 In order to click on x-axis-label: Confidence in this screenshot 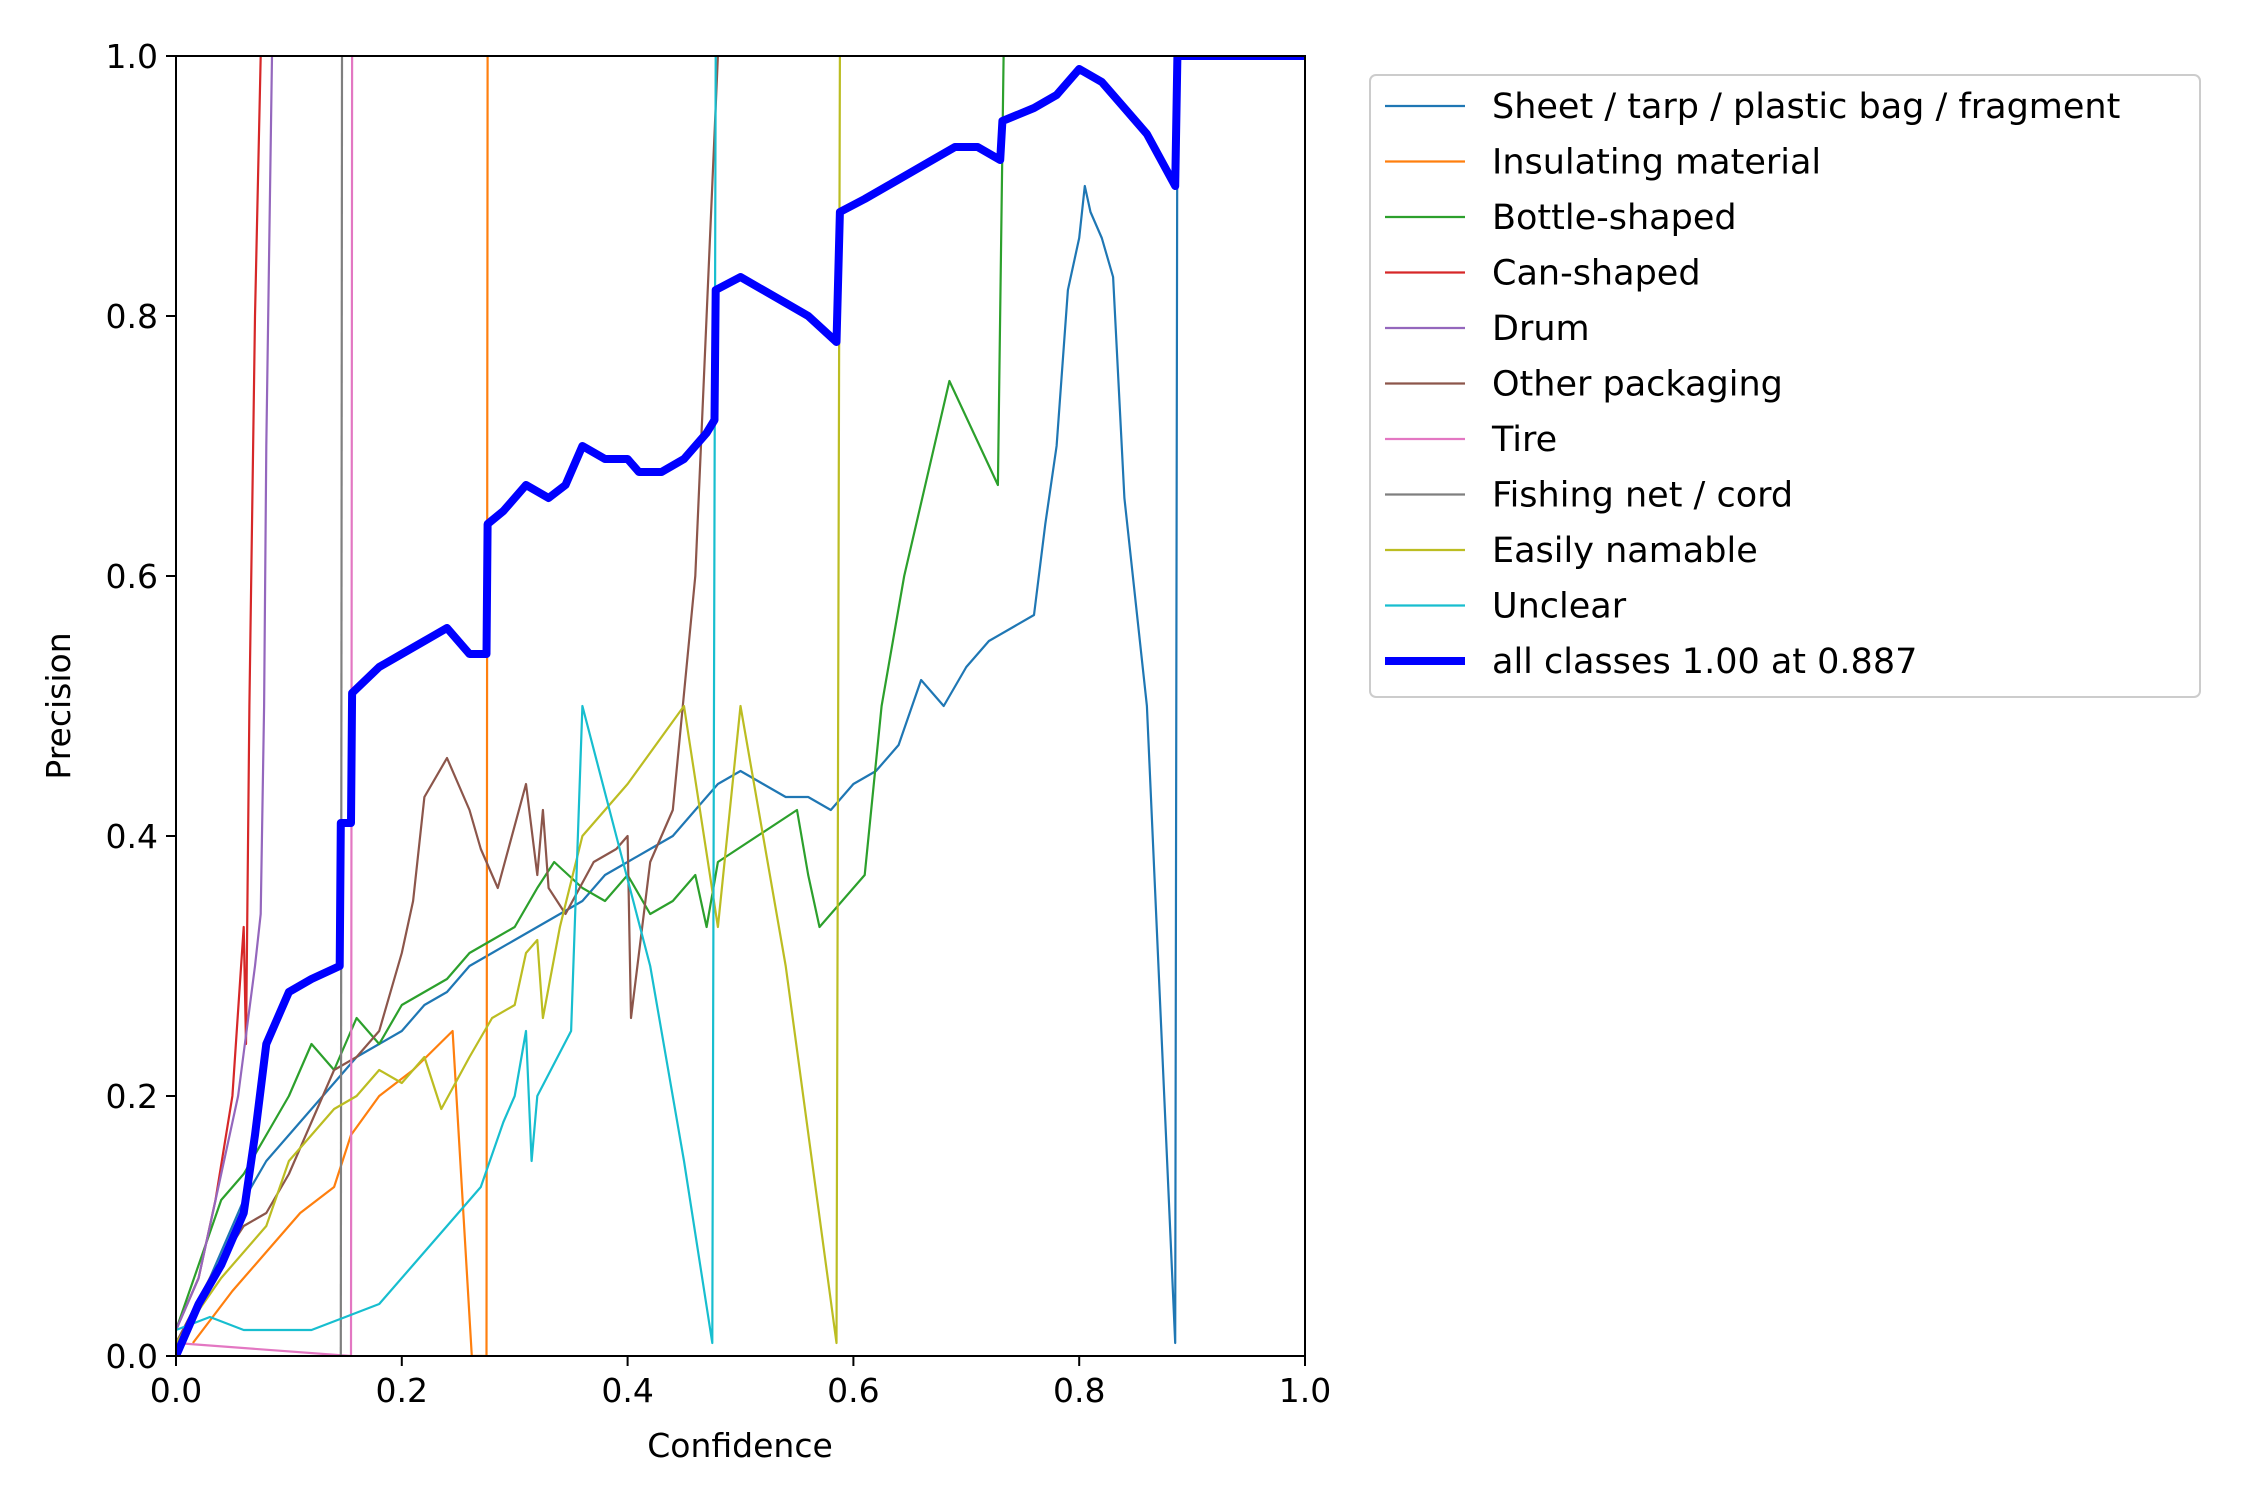, I will do `click(740, 1445)`.